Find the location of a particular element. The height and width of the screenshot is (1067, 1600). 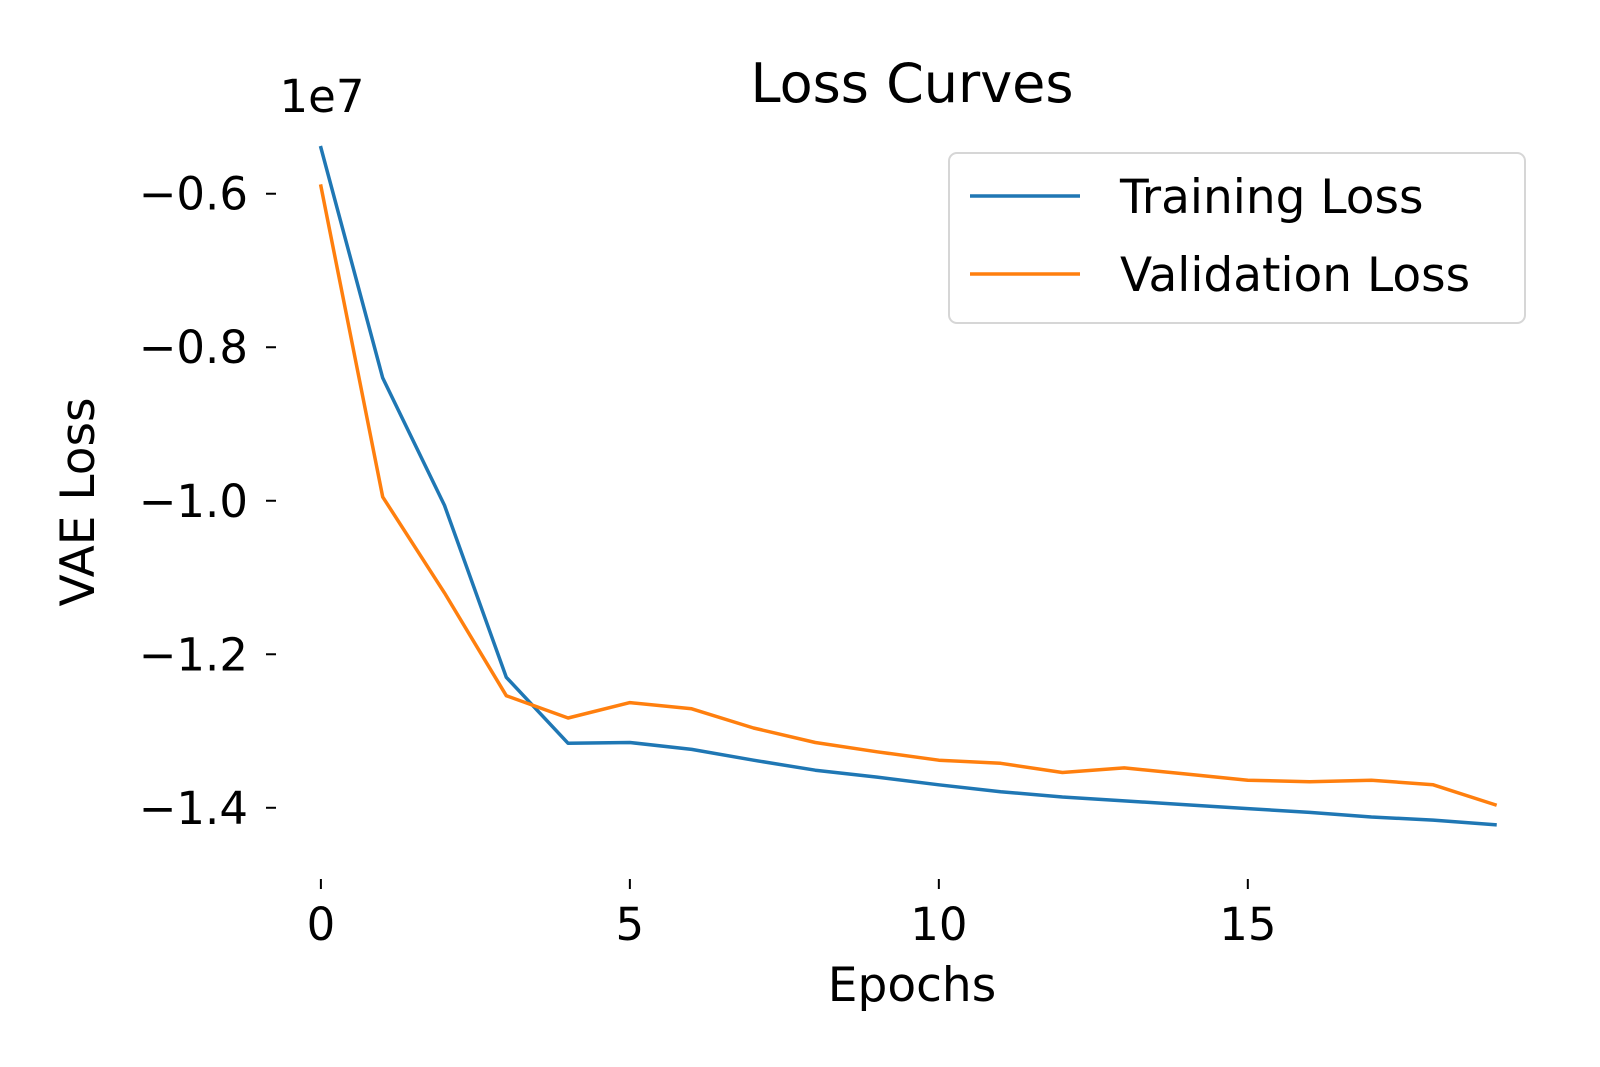

legend-box is located at coordinates (1237, 238).